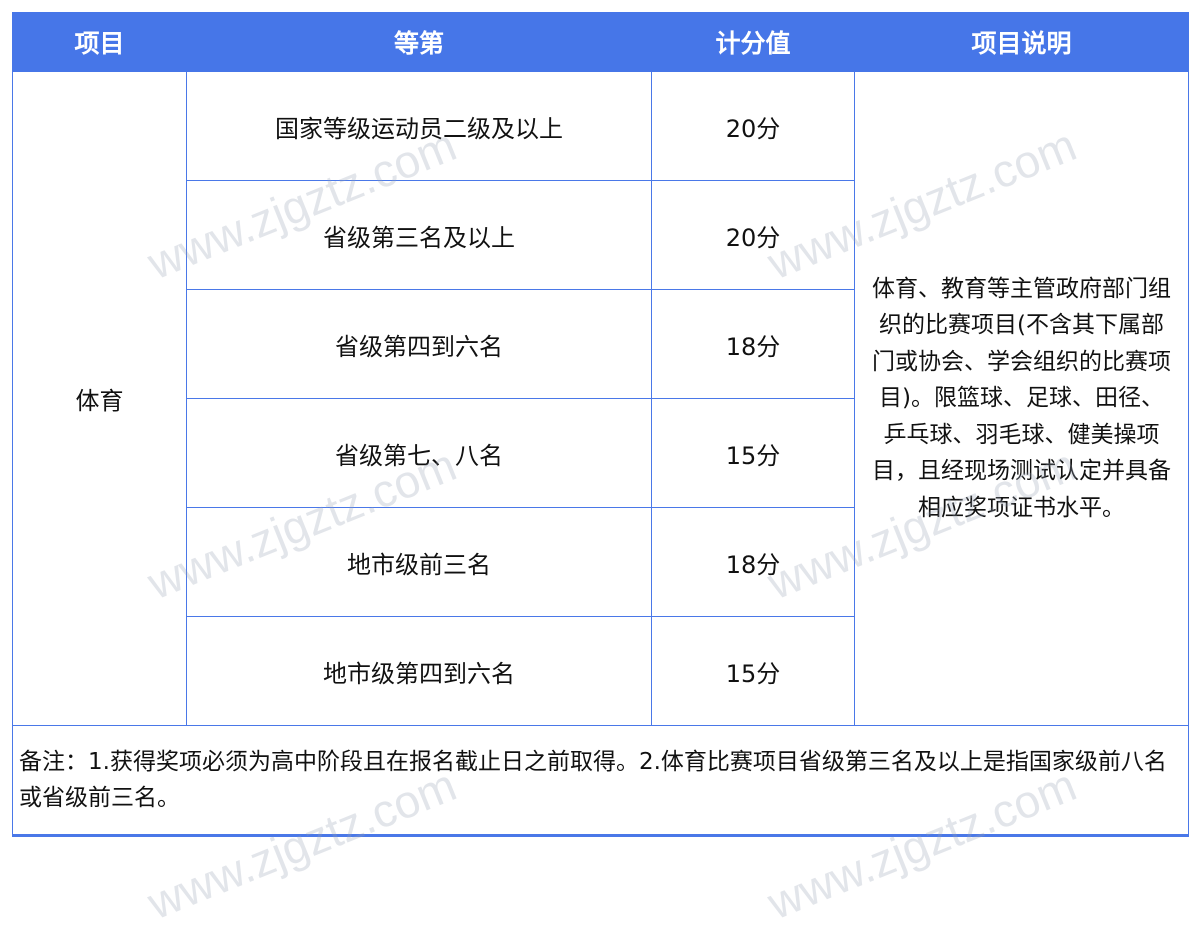  I want to click on header-score: 计分值, so click(753, 42).